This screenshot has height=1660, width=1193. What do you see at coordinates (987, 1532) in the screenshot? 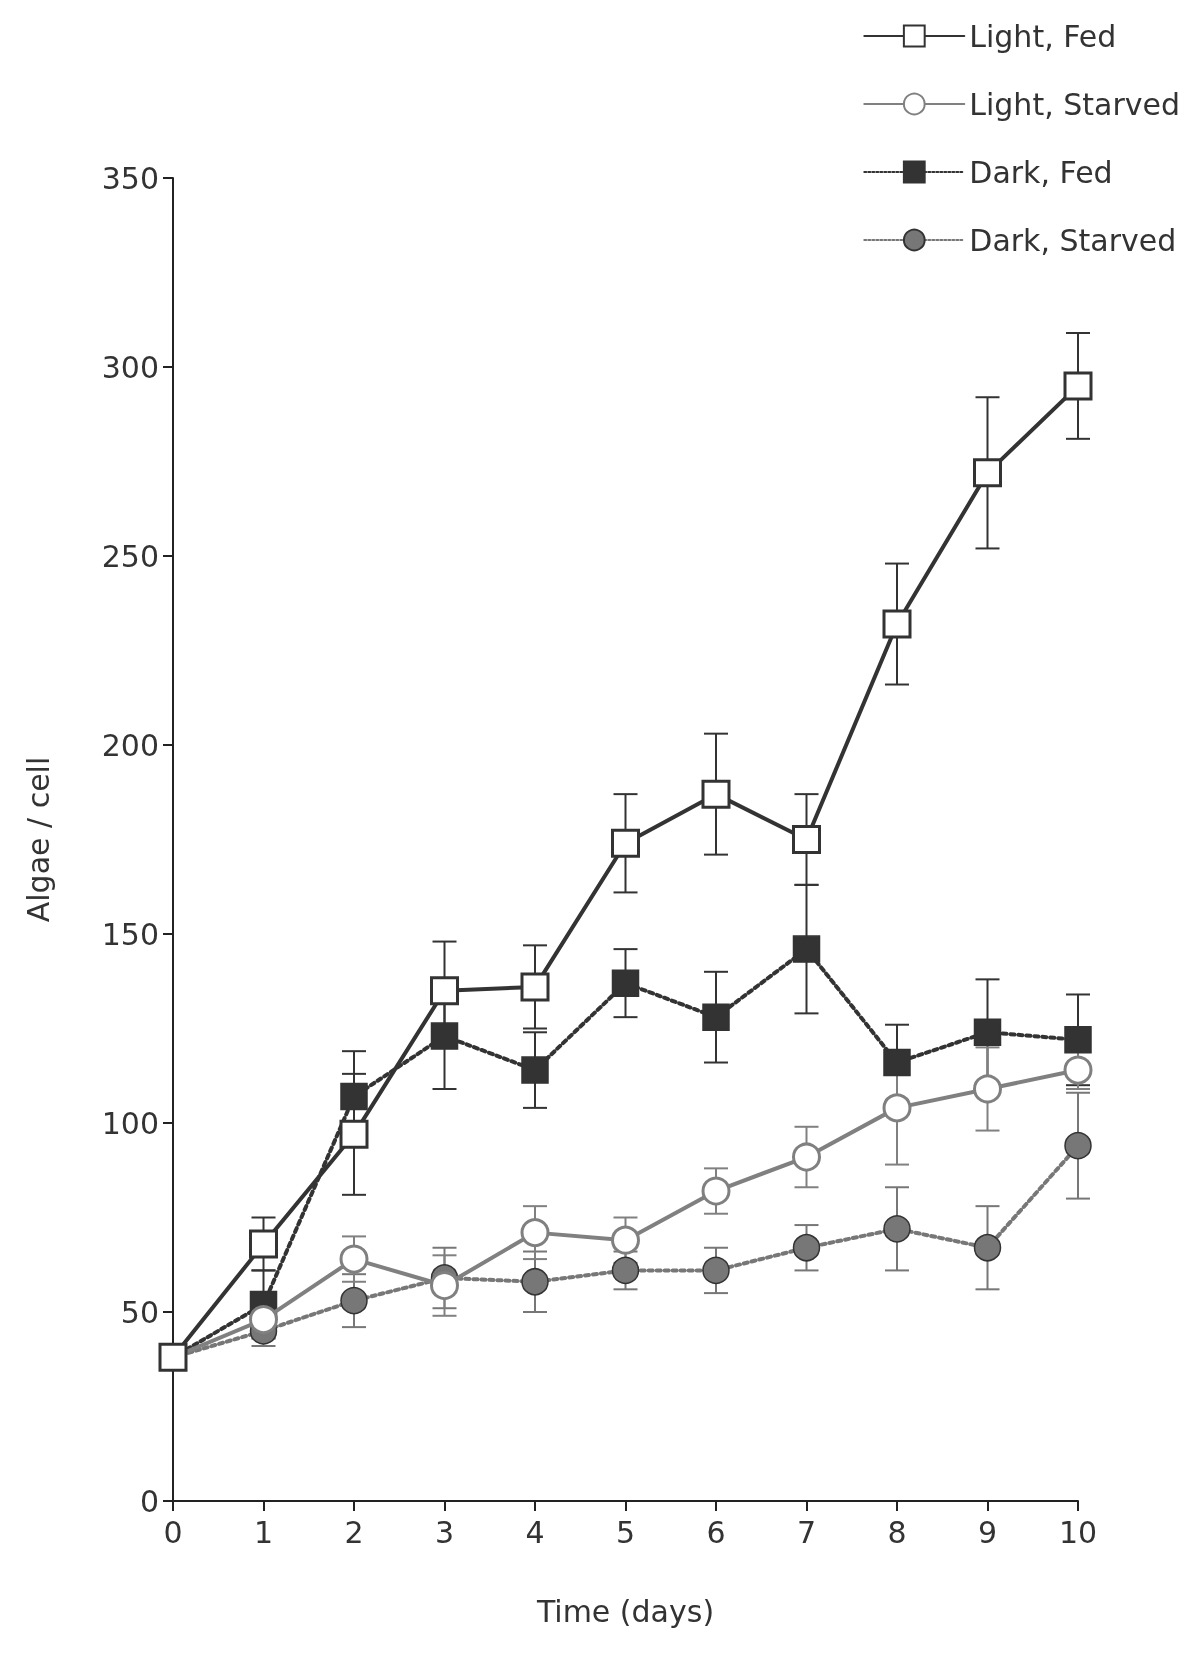
I see `x-tick-label: 9` at bounding box center [987, 1532].